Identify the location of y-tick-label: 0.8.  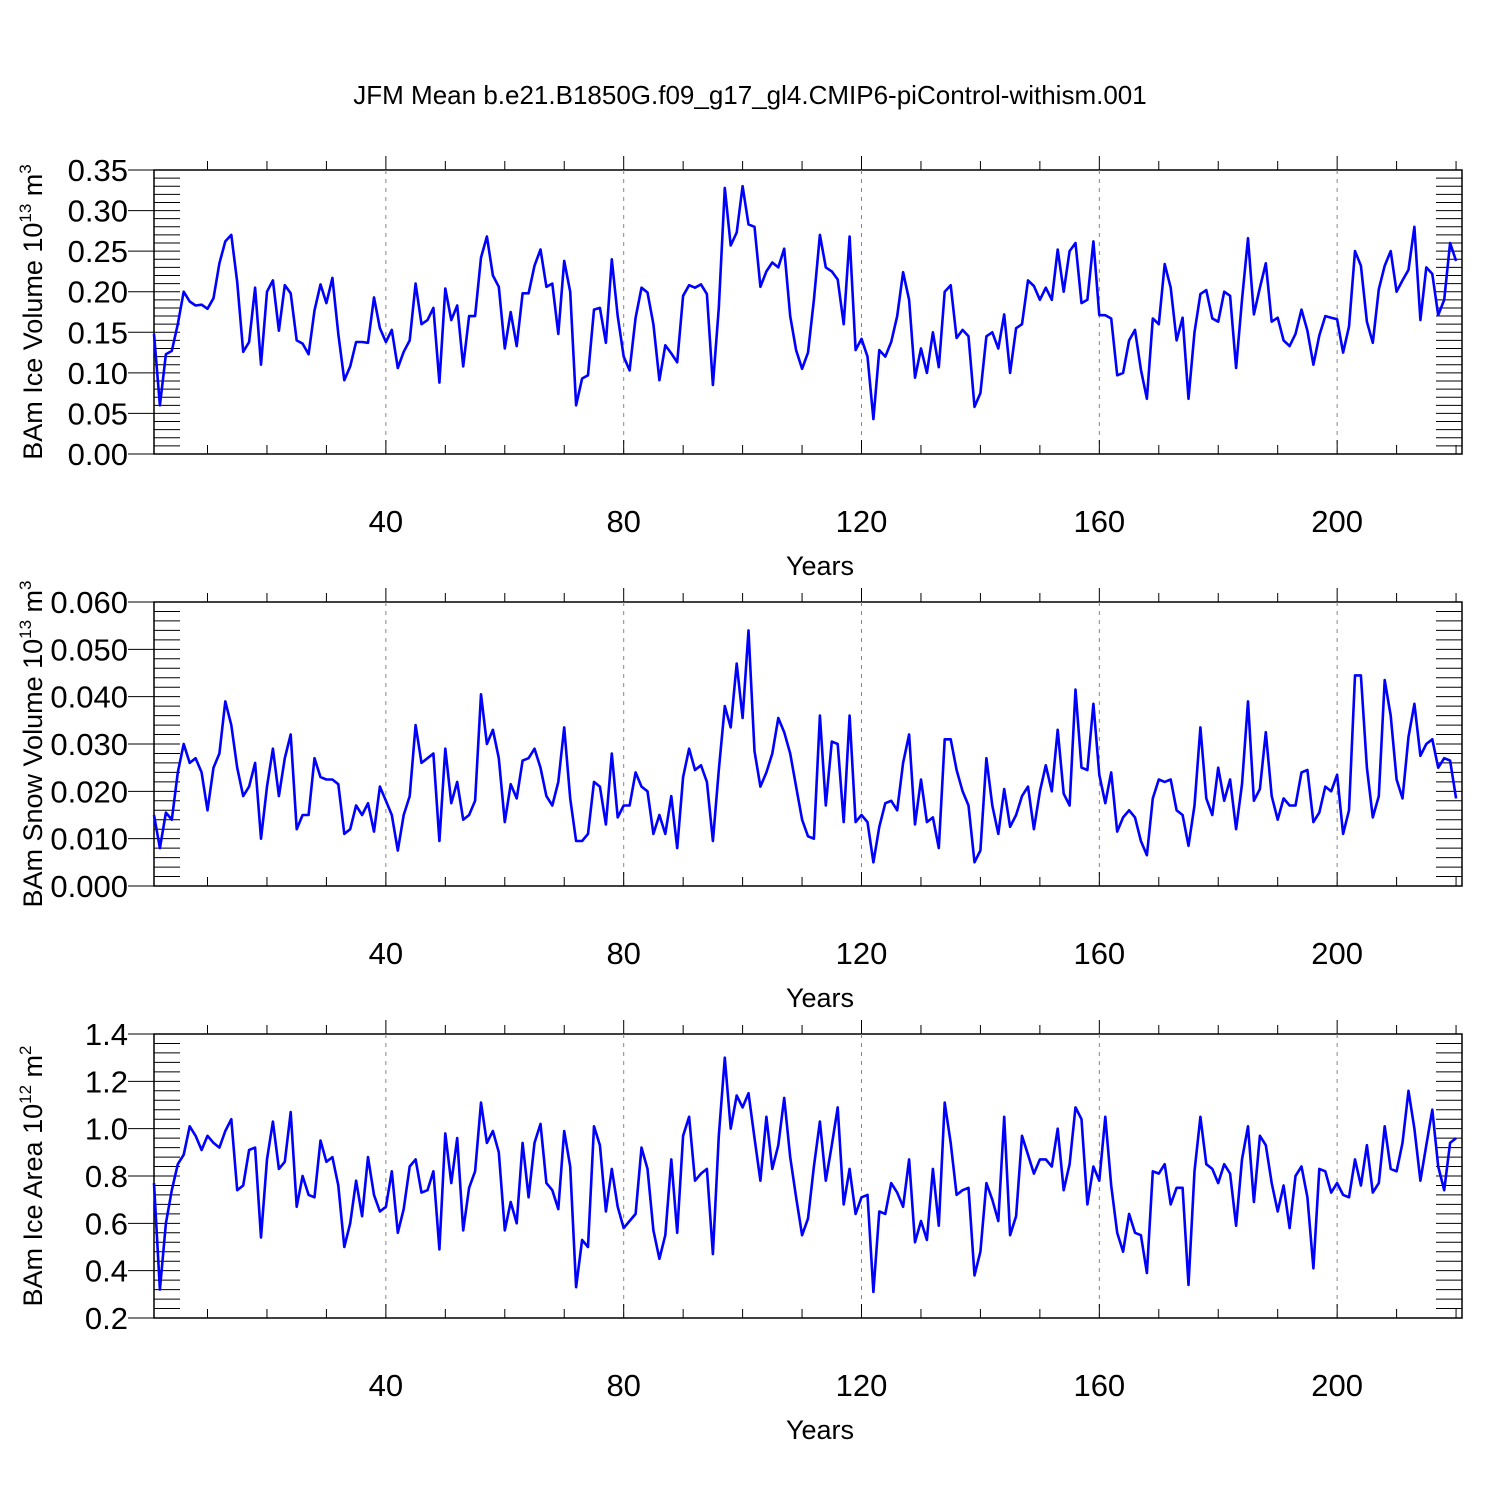
(106, 1176).